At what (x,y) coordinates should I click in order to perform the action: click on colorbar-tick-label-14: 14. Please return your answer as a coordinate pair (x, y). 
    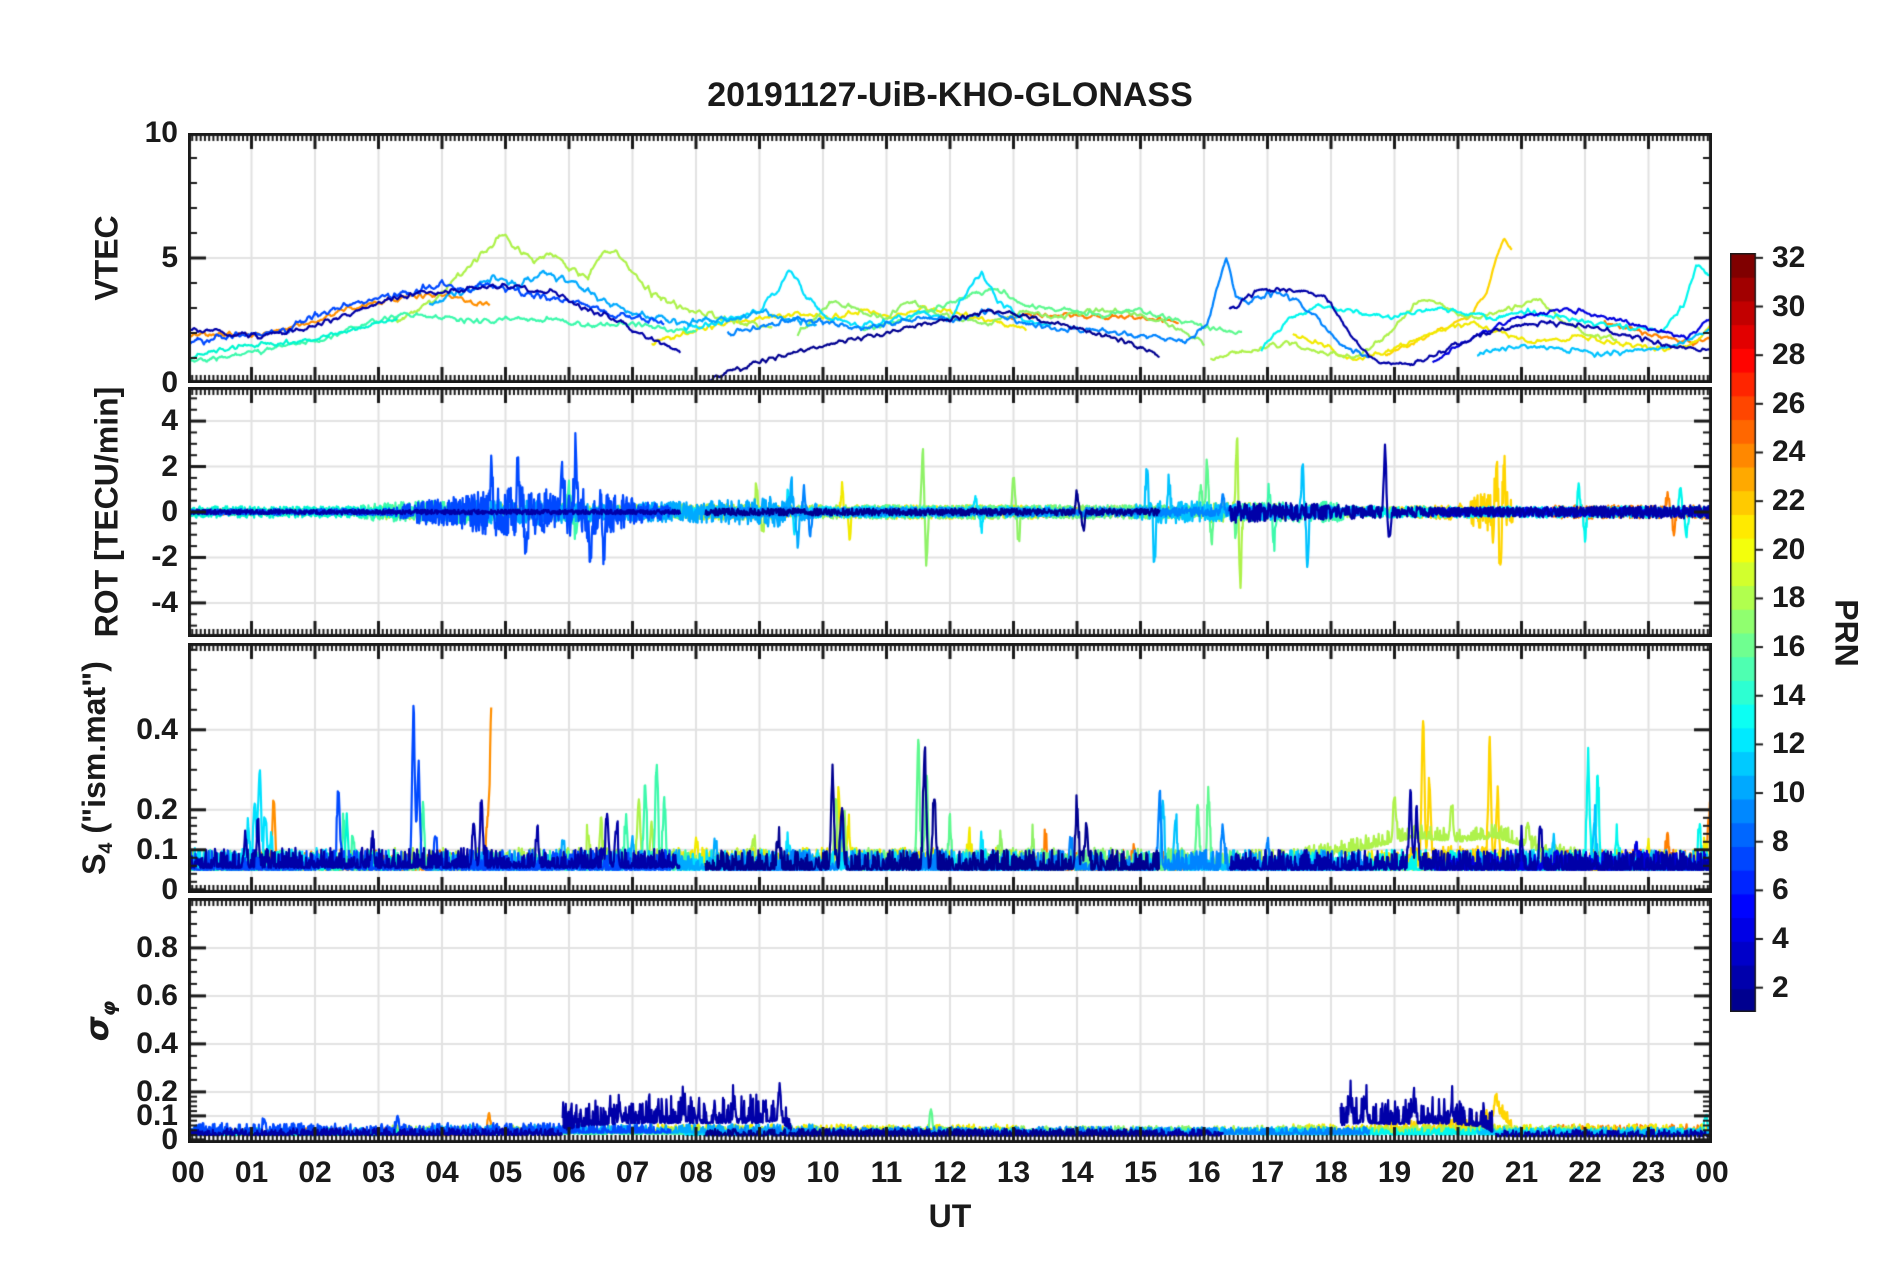
    Looking at the image, I should click on (1789, 695).